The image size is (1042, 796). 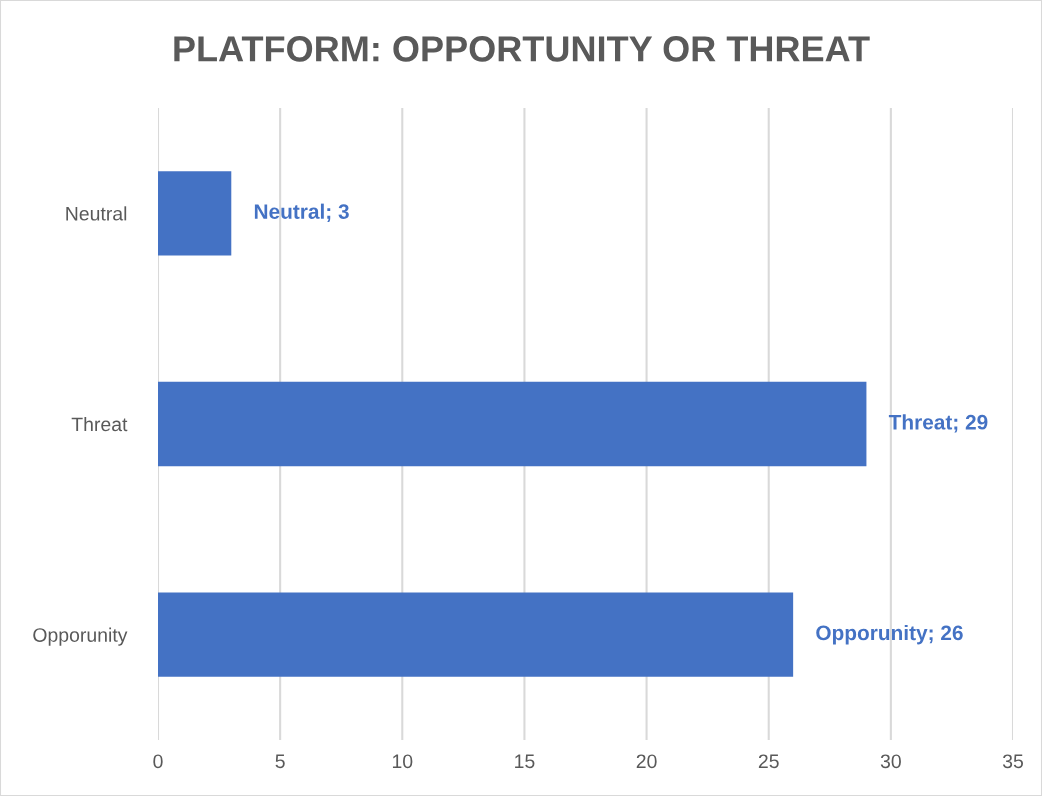 What do you see at coordinates (889, 634) in the screenshot?
I see `data-label: Opporunity; 26` at bounding box center [889, 634].